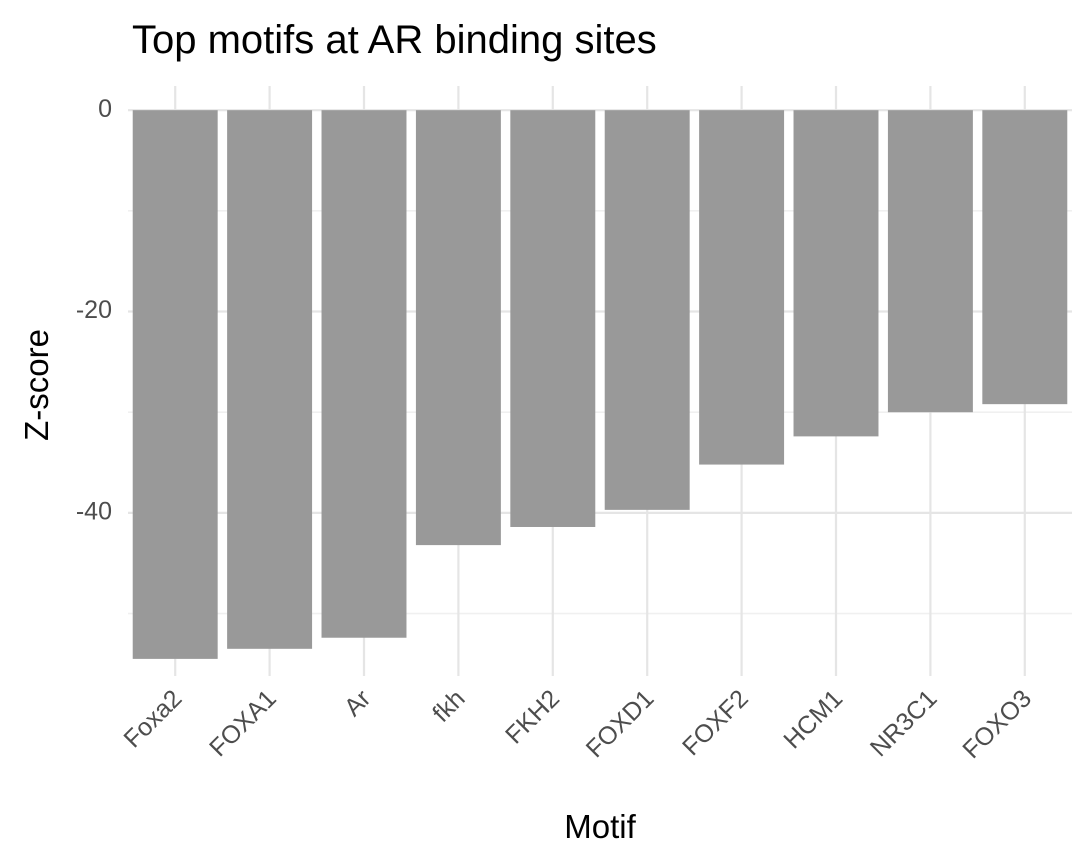 This screenshot has width=1090, height=868. What do you see at coordinates (36, 385) in the screenshot?
I see `y-axis-title: Z-score` at bounding box center [36, 385].